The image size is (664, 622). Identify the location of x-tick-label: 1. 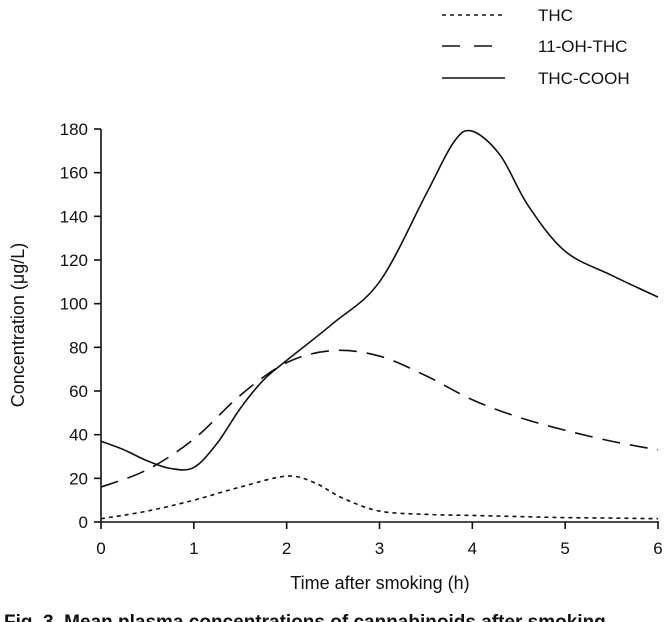
(193, 548).